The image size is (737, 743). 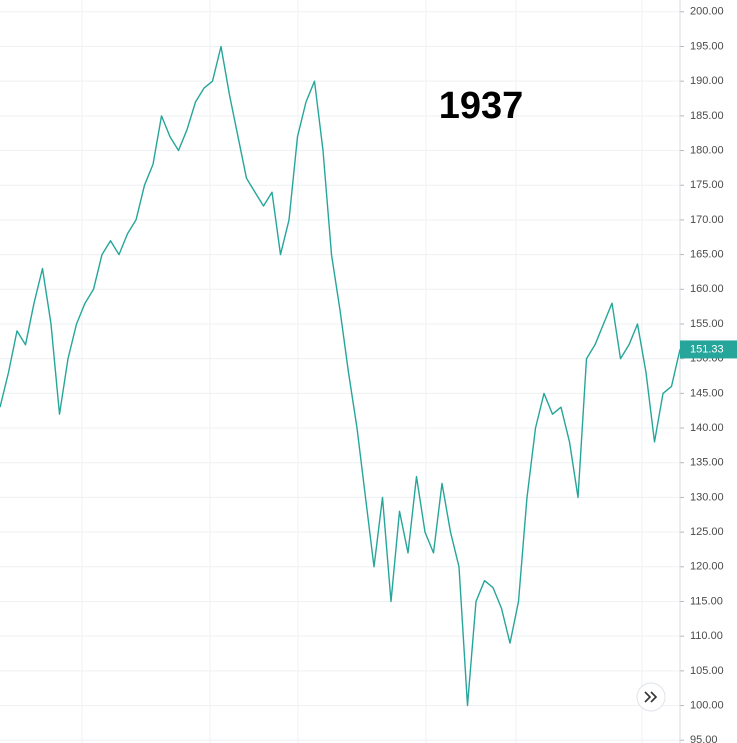 I want to click on y-tick-label: 105.00, so click(x=707, y=671).